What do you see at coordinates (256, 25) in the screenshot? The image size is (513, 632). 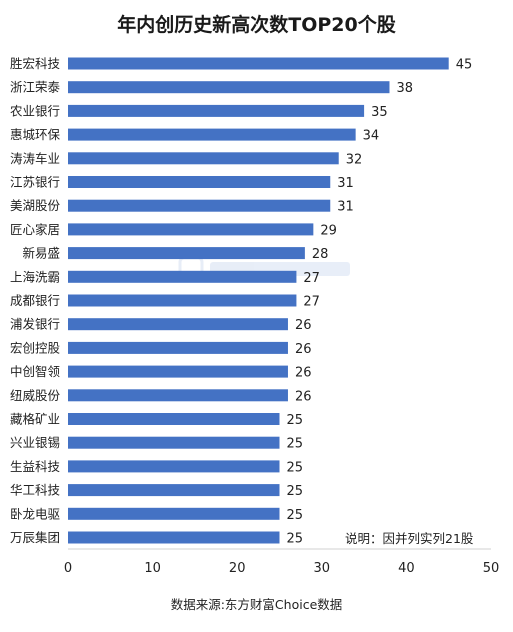 I see `chart-title: 年内创历史新高次数TOP20个股` at bounding box center [256, 25].